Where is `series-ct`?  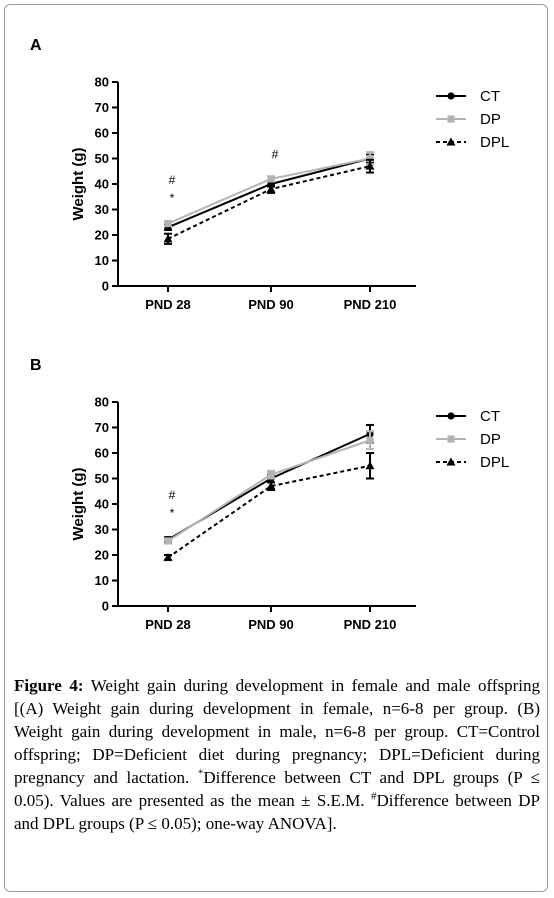
series-ct is located at coordinates (269, 483).